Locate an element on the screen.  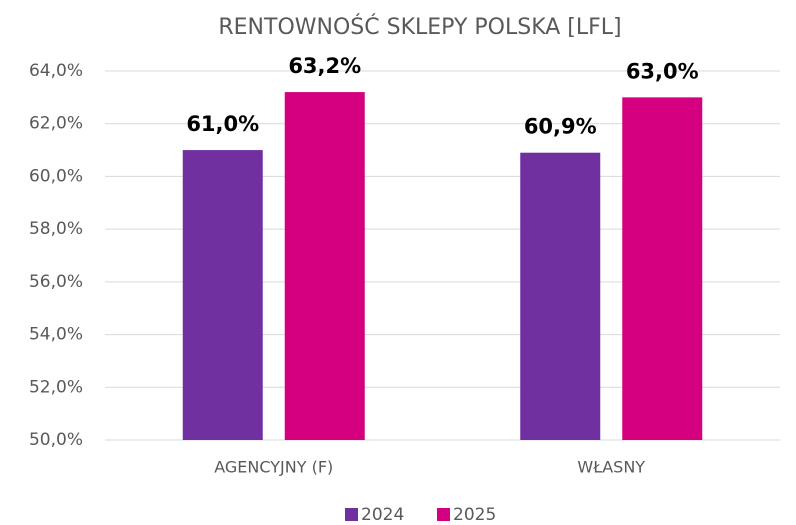
data-label: 63,0% is located at coordinates (662, 71).